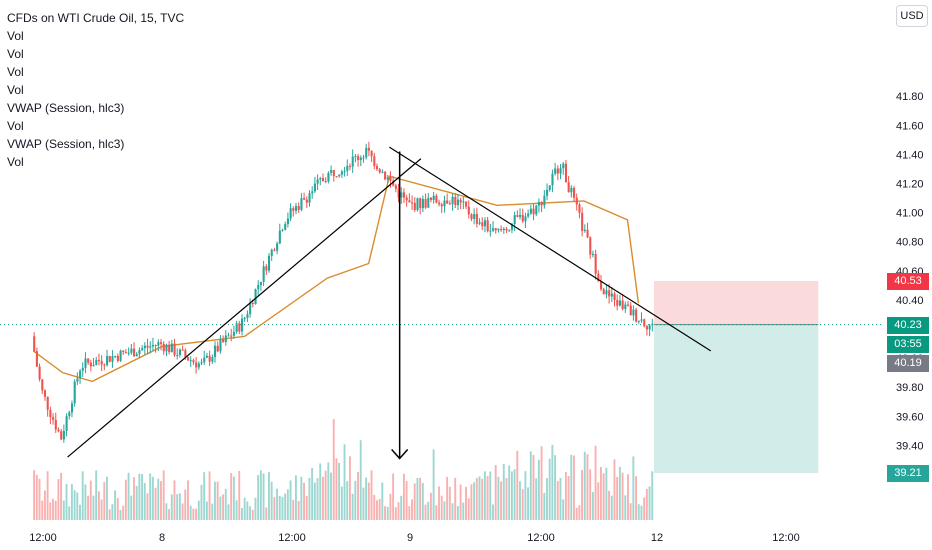 This screenshot has width=932, height=550. I want to click on legend-title: CFDs on WTI Crude Oil, 15, TVC, so click(96, 18).